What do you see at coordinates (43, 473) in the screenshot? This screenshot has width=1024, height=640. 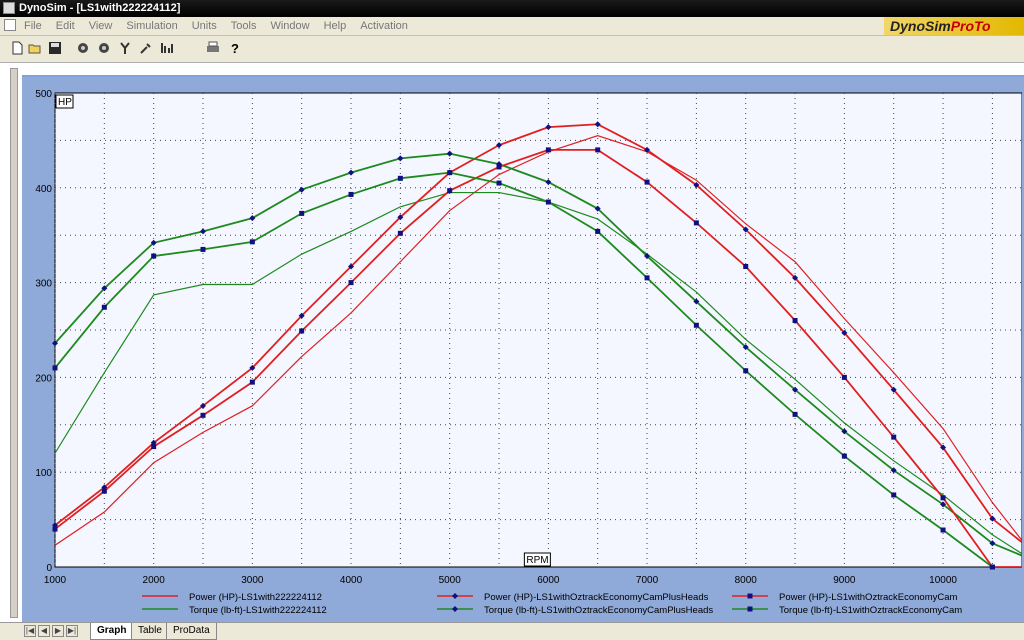 I see `y-tick-label: 100` at bounding box center [43, 473].